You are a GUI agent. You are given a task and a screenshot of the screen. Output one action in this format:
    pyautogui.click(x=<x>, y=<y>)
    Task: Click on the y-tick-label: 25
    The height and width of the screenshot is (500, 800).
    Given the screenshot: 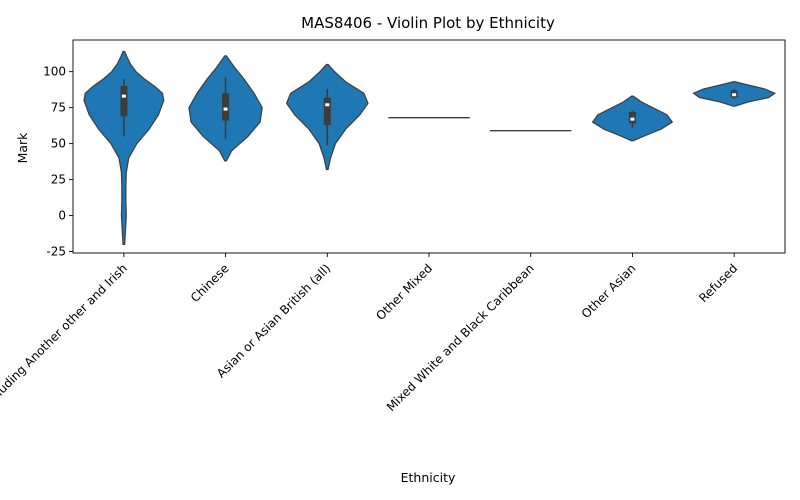 What is the action you would take?
    pyautogui.click(x=58, y=180)
    